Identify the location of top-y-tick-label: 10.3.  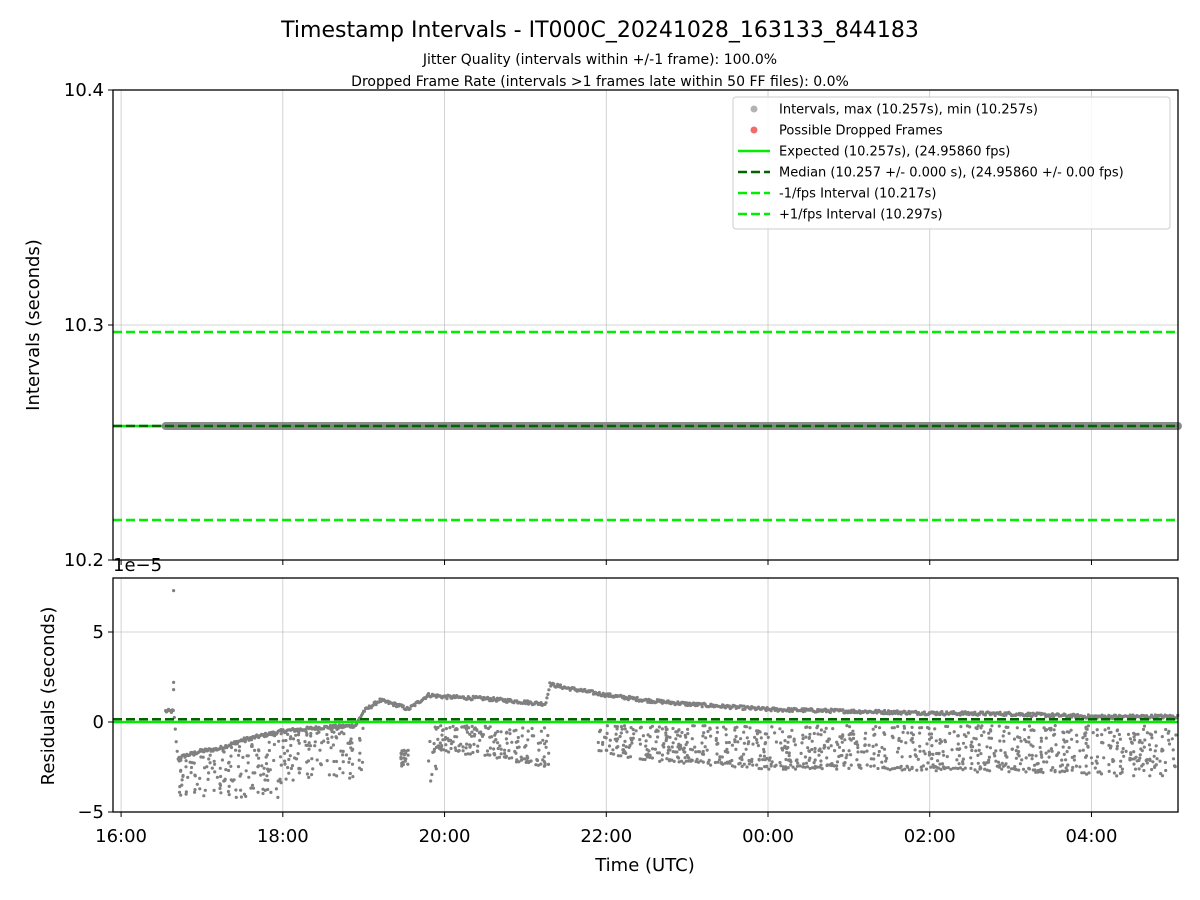
(84, 325).